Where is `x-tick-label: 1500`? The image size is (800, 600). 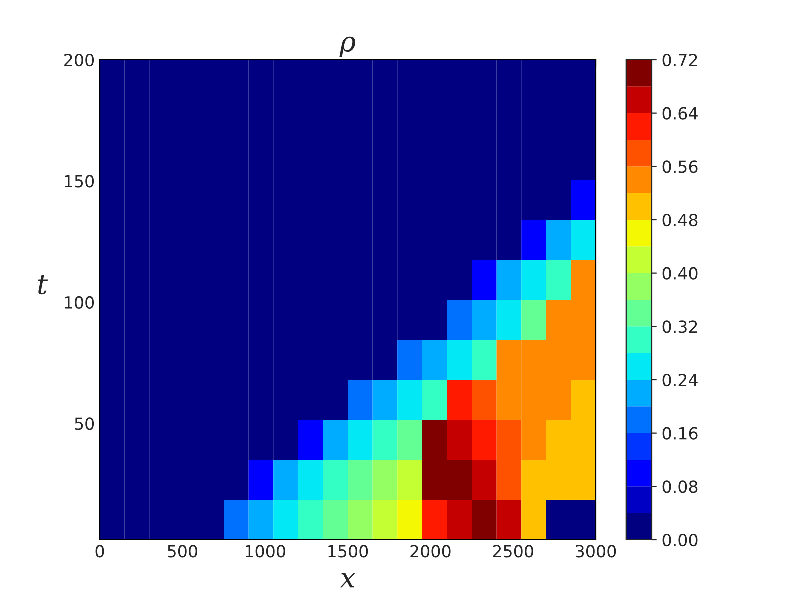
x-tick-label: 1500 is located at coordinates (348, 551).